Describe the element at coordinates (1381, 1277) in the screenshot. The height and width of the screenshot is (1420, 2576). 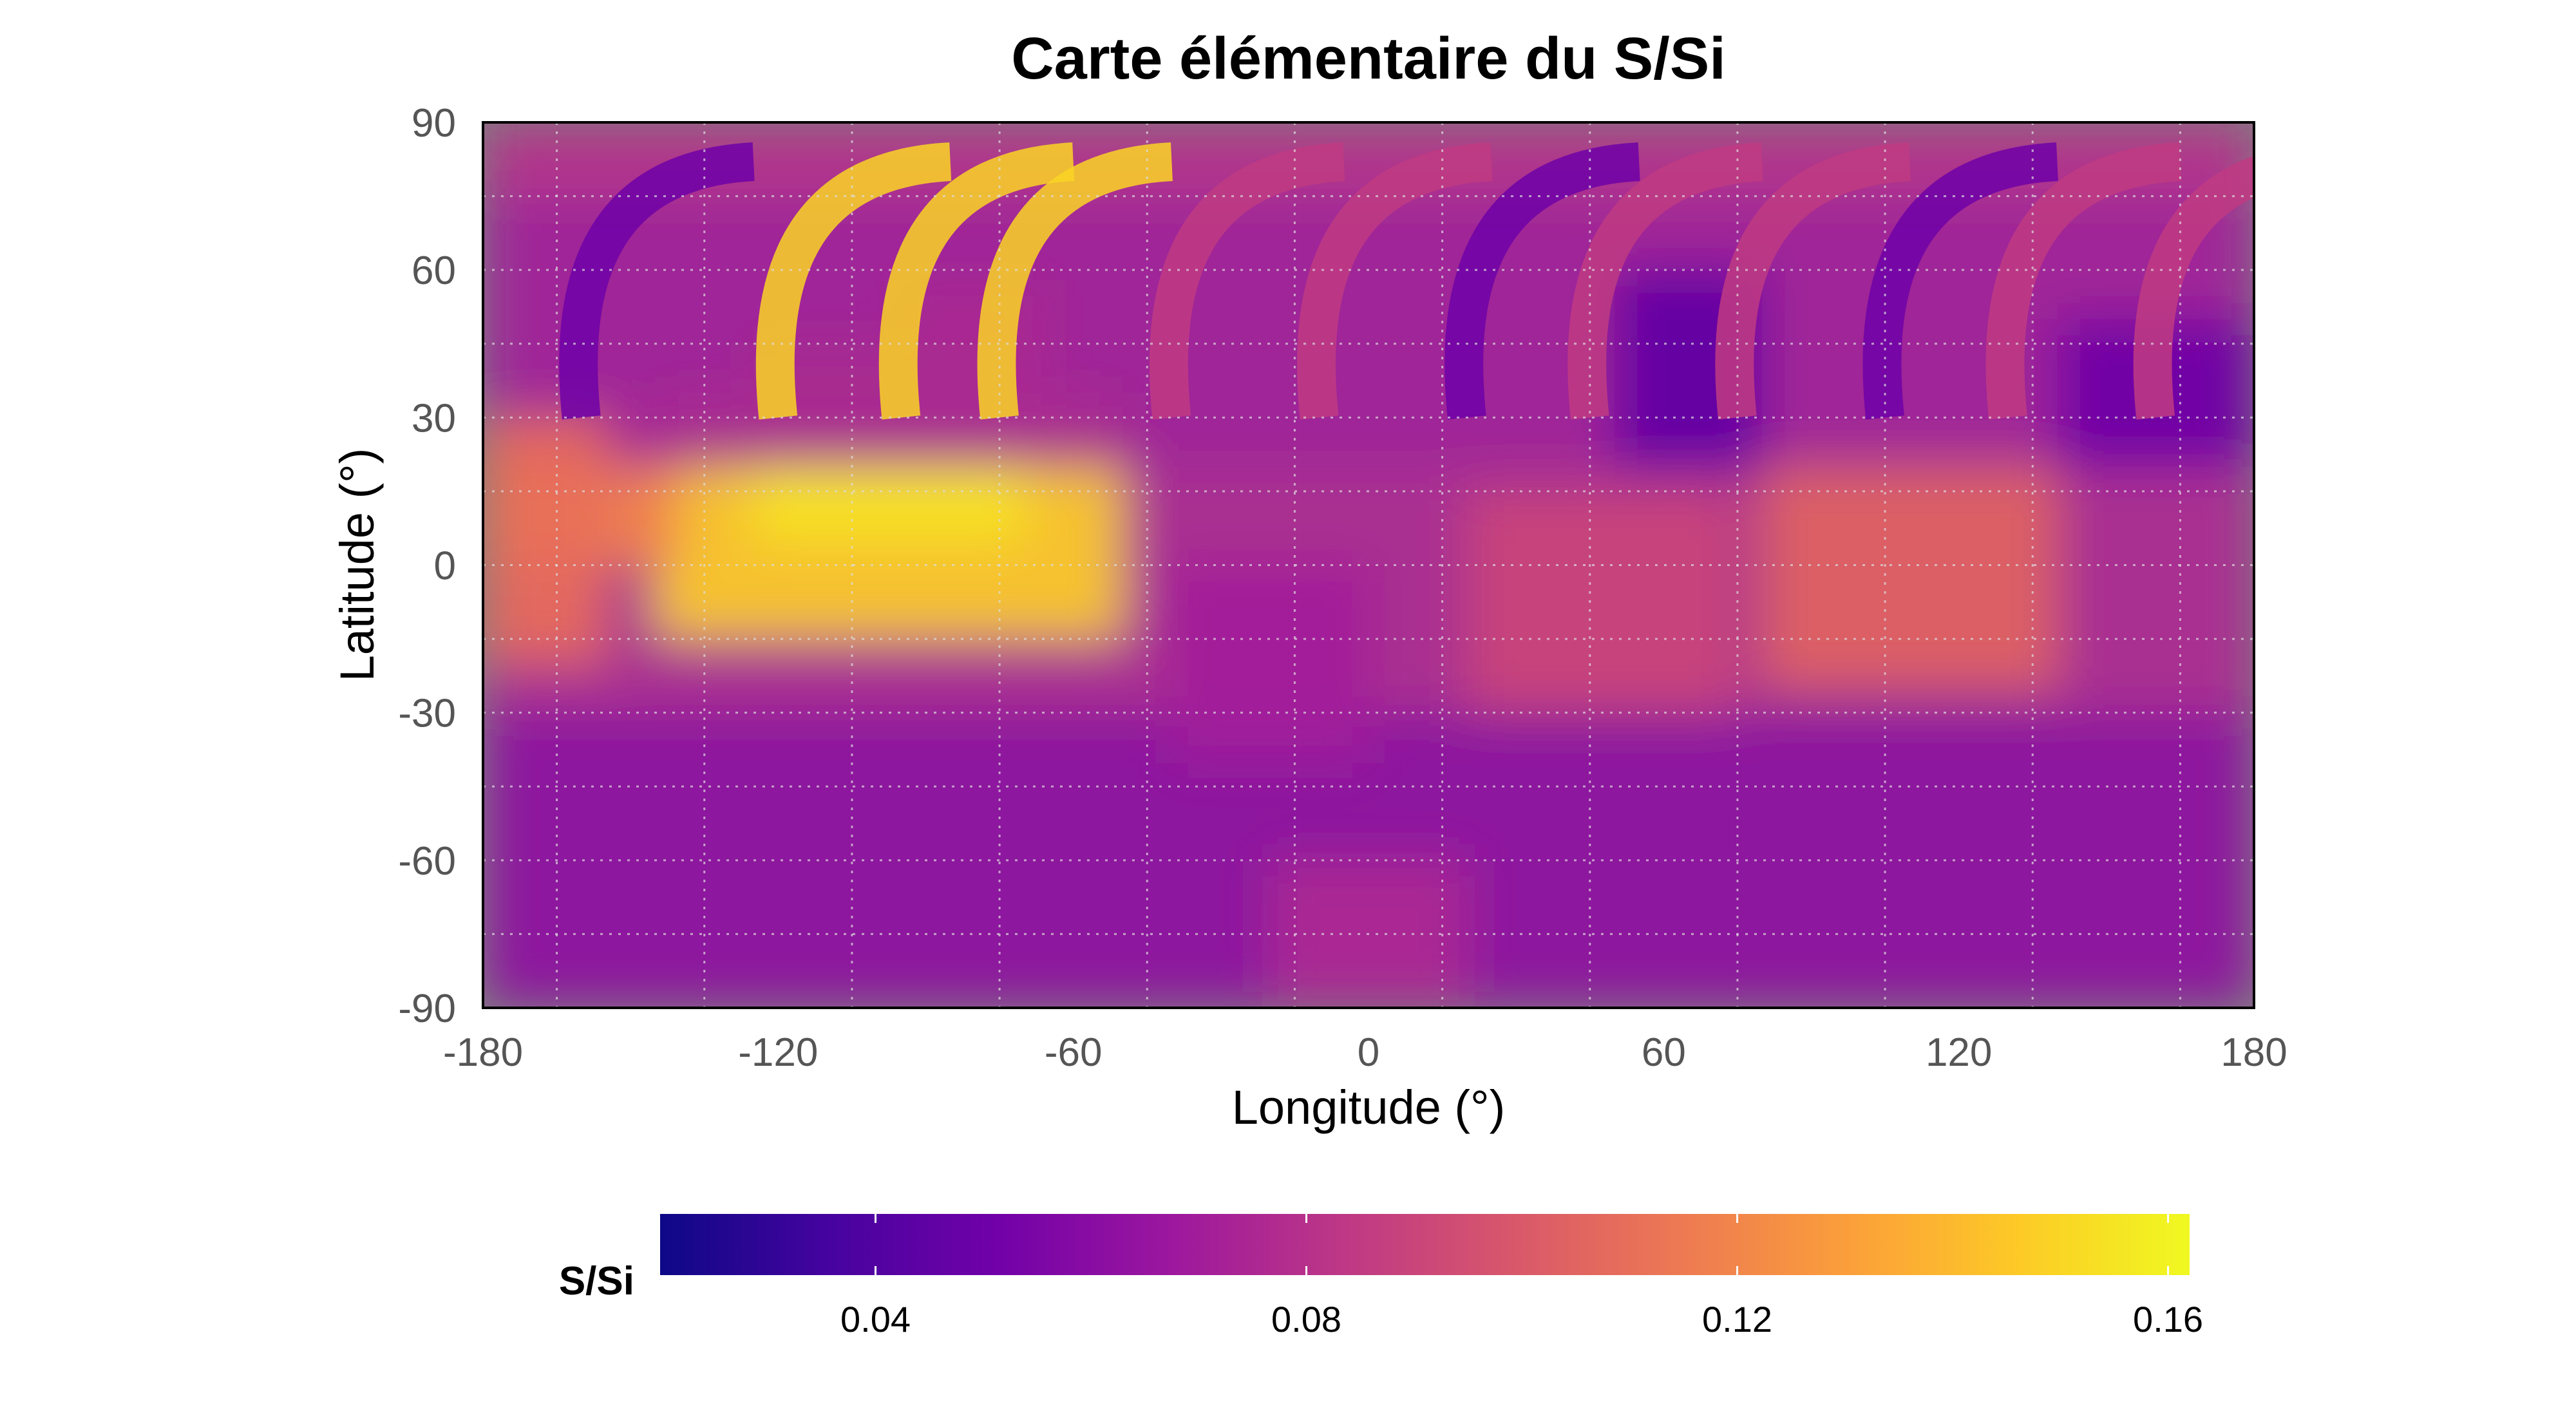
I see `colorbar: 0.04 0.08 0.12 0.16 S/Si` at that location.